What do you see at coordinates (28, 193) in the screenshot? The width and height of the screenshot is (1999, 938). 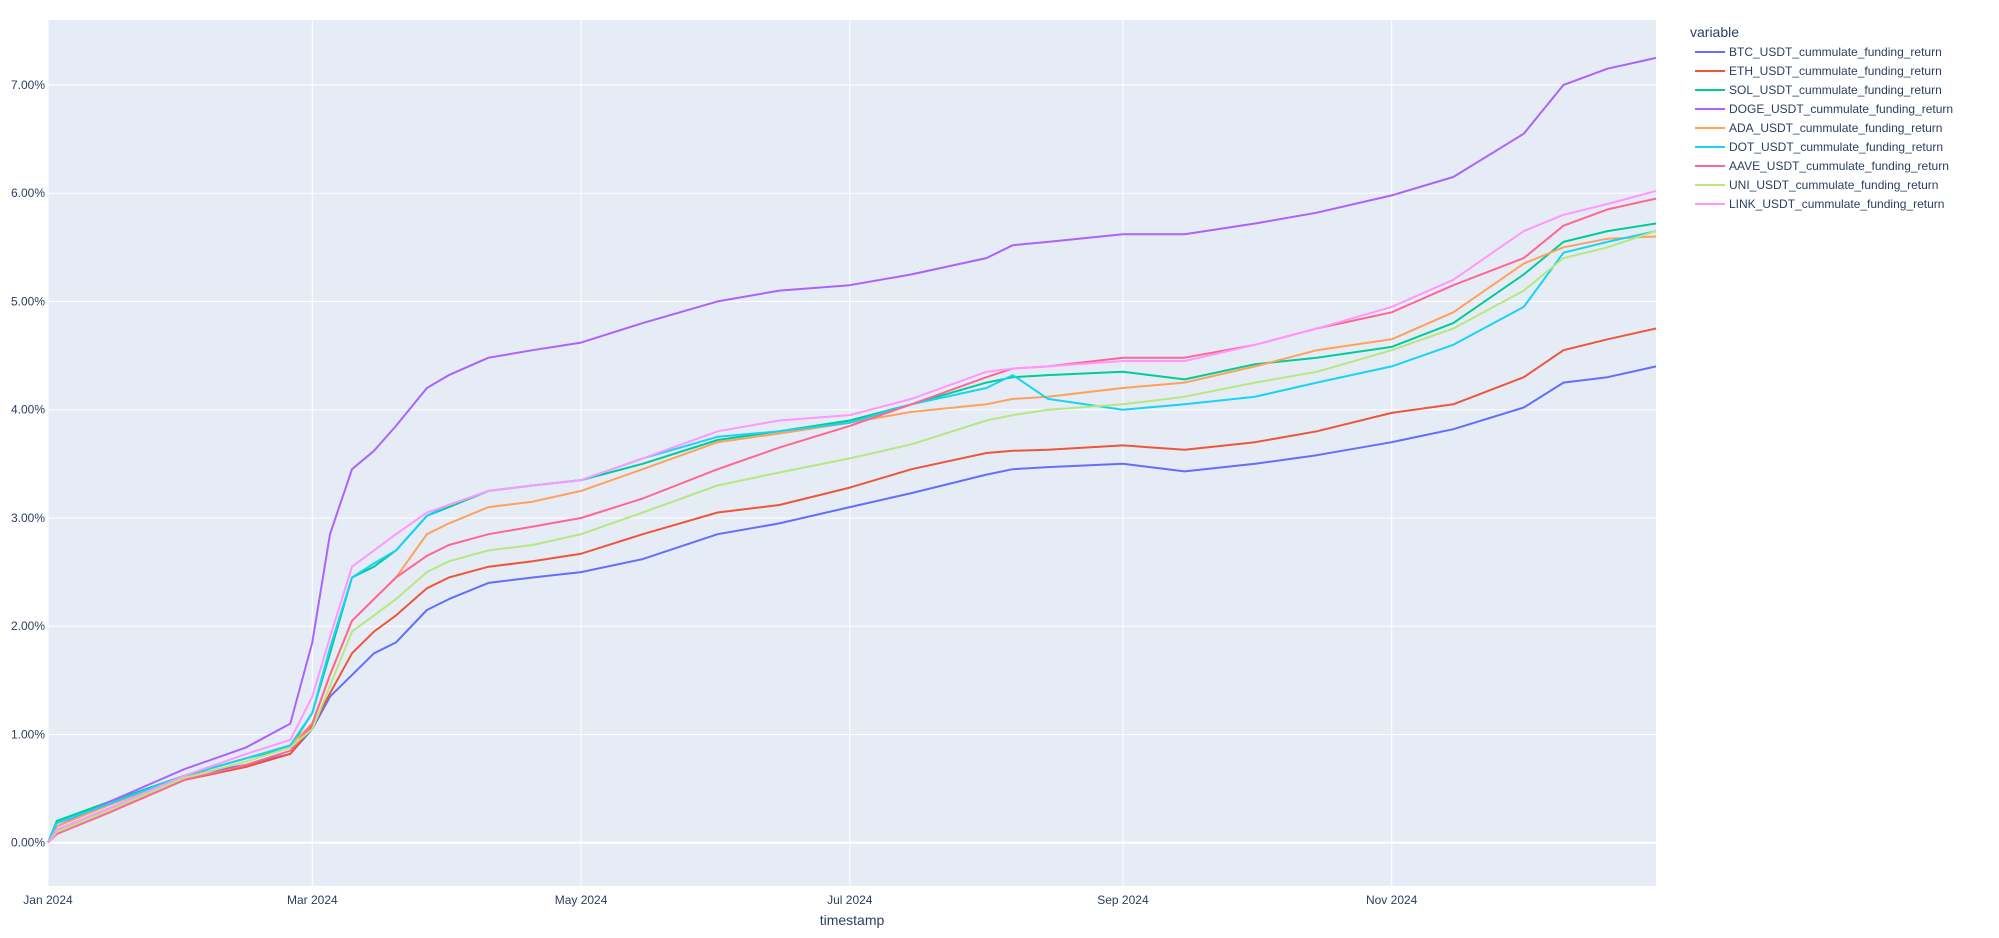 I see `y-tick-label: 6.00%` at bounding box center [28, 193].